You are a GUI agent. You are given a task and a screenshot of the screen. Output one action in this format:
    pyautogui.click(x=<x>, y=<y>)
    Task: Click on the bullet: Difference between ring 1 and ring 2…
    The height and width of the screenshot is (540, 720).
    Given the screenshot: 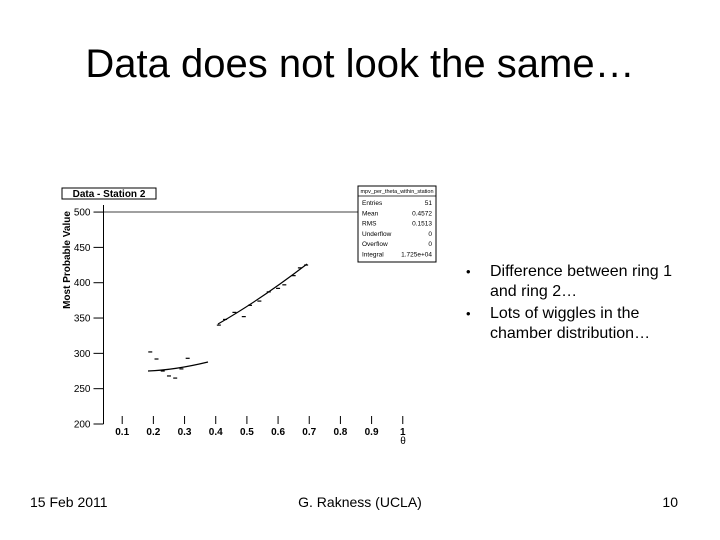 What is the action you would take?
    pyautogui.click(x=582, y=282)
    